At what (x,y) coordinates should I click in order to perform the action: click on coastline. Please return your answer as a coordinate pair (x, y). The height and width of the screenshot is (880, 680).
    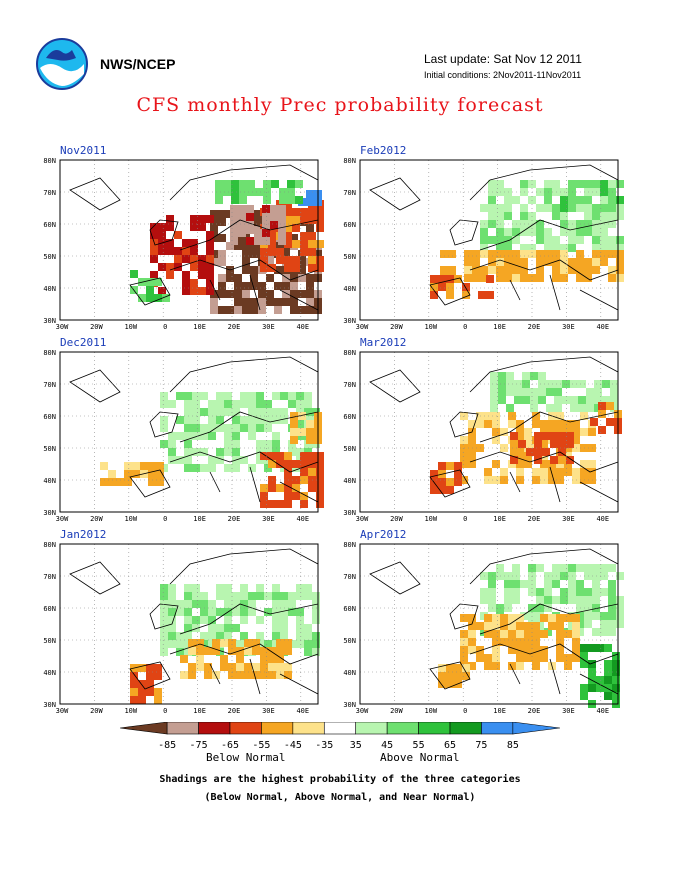
    Looking at the image, I should click on (194, 237).